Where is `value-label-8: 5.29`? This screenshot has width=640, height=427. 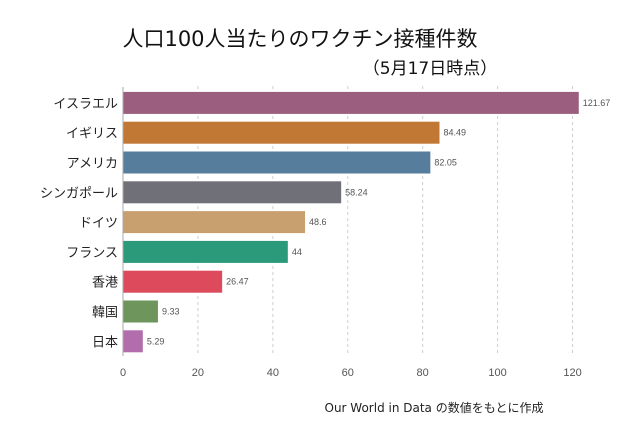 value-label-8: 5.29 is located at coordinates (156, 341).